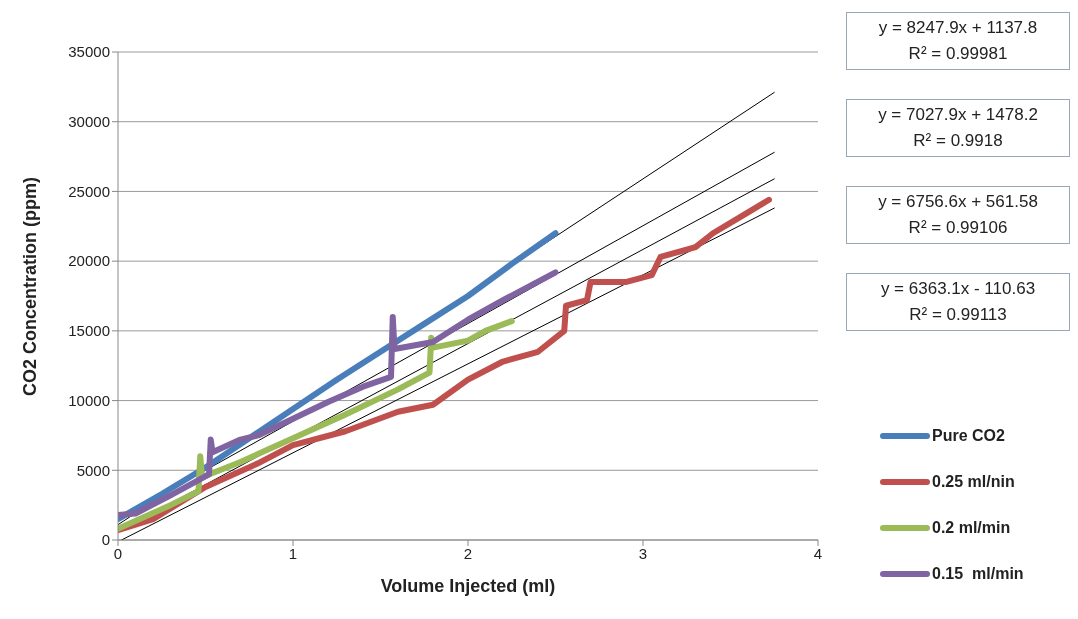 The image size is (1078, 619). What do you see at coordinates (958, 289) in the screenshot?
I see `text: y = 6363.1x - 110.63` at bounding box center [958, 289].